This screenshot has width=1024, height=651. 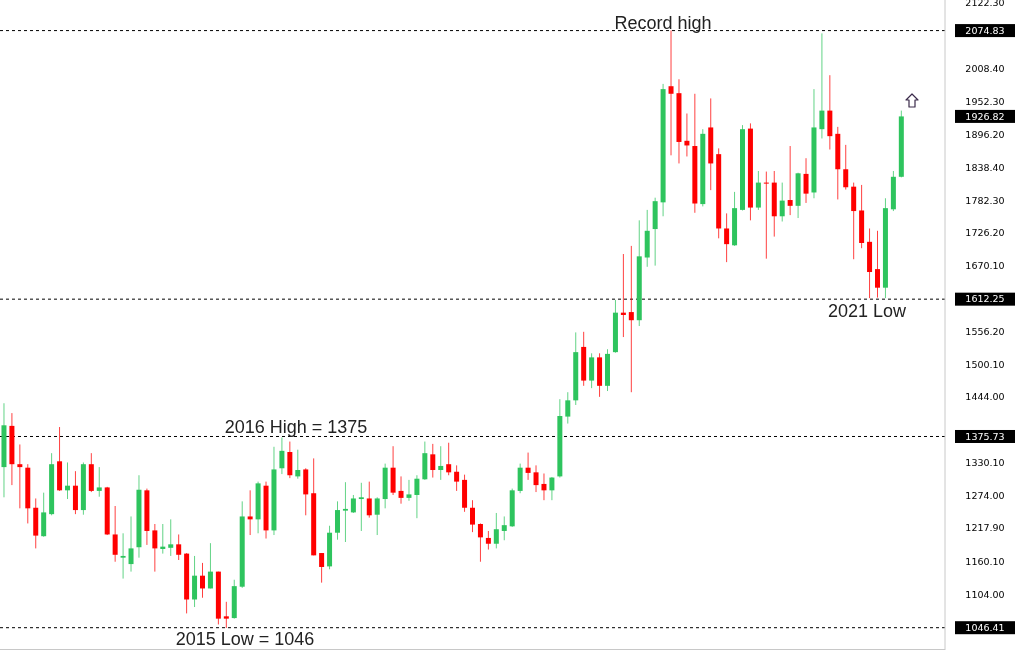 What do you see at coordinates (985, 4) in the screenshot?
I see `y-tick-label: 2122.30` at bounding box center [985, 4].